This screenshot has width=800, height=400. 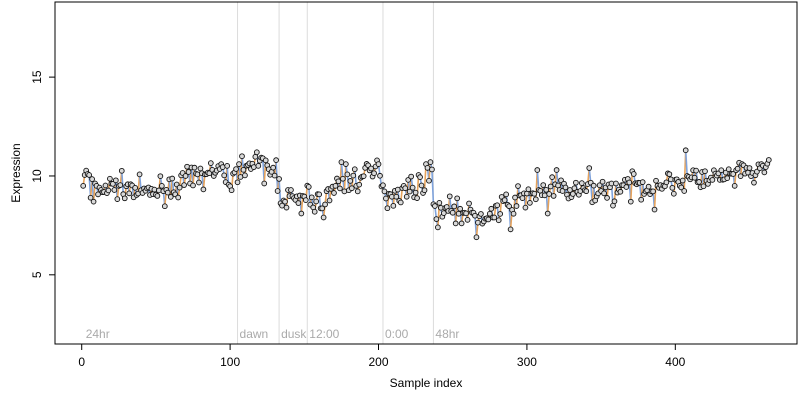 I want to click on y-tick-label: 15, so click(x=37, y=77).